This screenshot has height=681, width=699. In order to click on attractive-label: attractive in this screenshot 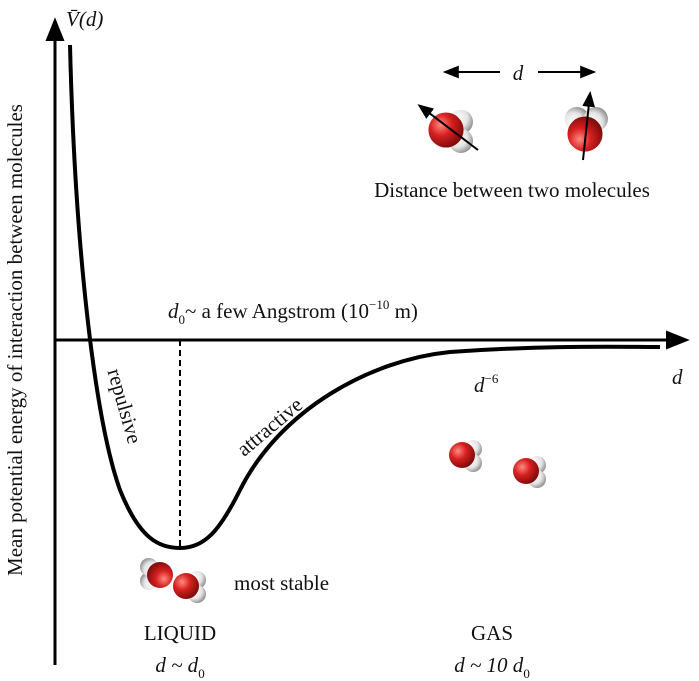, I will do `click(269, 426)`.